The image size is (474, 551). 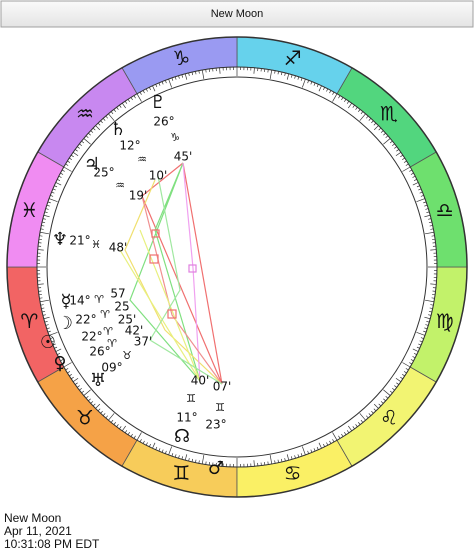 What do you see at coordinates (183, 157) in the screenshot?
I see `planet-minutes: 45'` at bounding box center [183, 157].